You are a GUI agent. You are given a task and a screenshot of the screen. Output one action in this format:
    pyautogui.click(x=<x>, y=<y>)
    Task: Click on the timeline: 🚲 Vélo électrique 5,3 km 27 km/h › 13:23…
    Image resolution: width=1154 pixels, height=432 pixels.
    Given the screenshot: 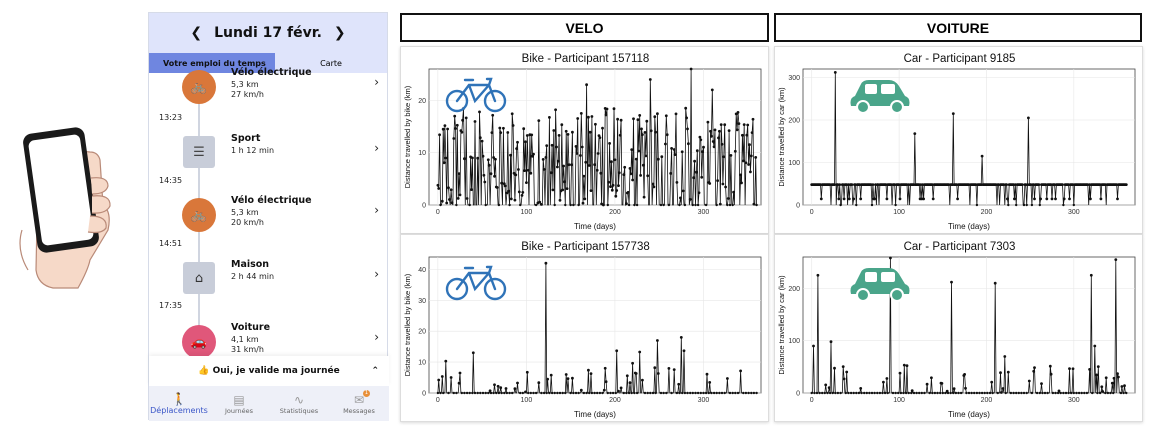 What is the action you would take?
    pyautogui.click(x=269, y=215)
    